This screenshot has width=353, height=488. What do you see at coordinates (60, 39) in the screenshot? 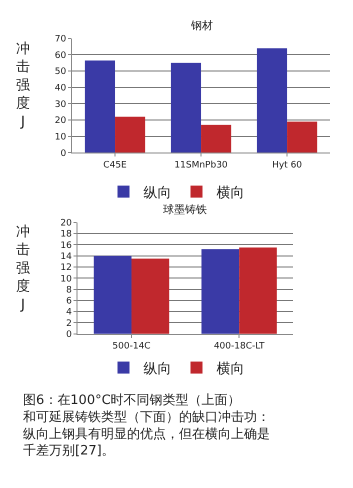
I see `y-tick-label: 70` at bounding box center [60, 39].